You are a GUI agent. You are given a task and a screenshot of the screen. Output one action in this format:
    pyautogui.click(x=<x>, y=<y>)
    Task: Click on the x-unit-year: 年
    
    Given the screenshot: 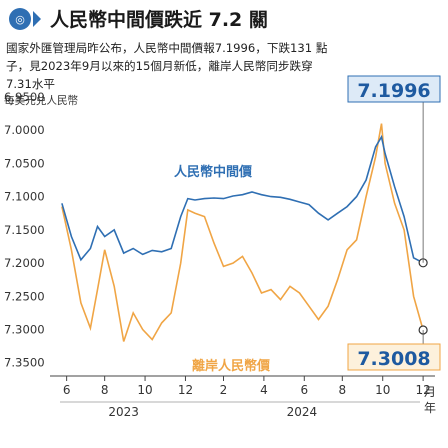 What is the action you would take?
    pyautogui.click(x=430, y=408)
    